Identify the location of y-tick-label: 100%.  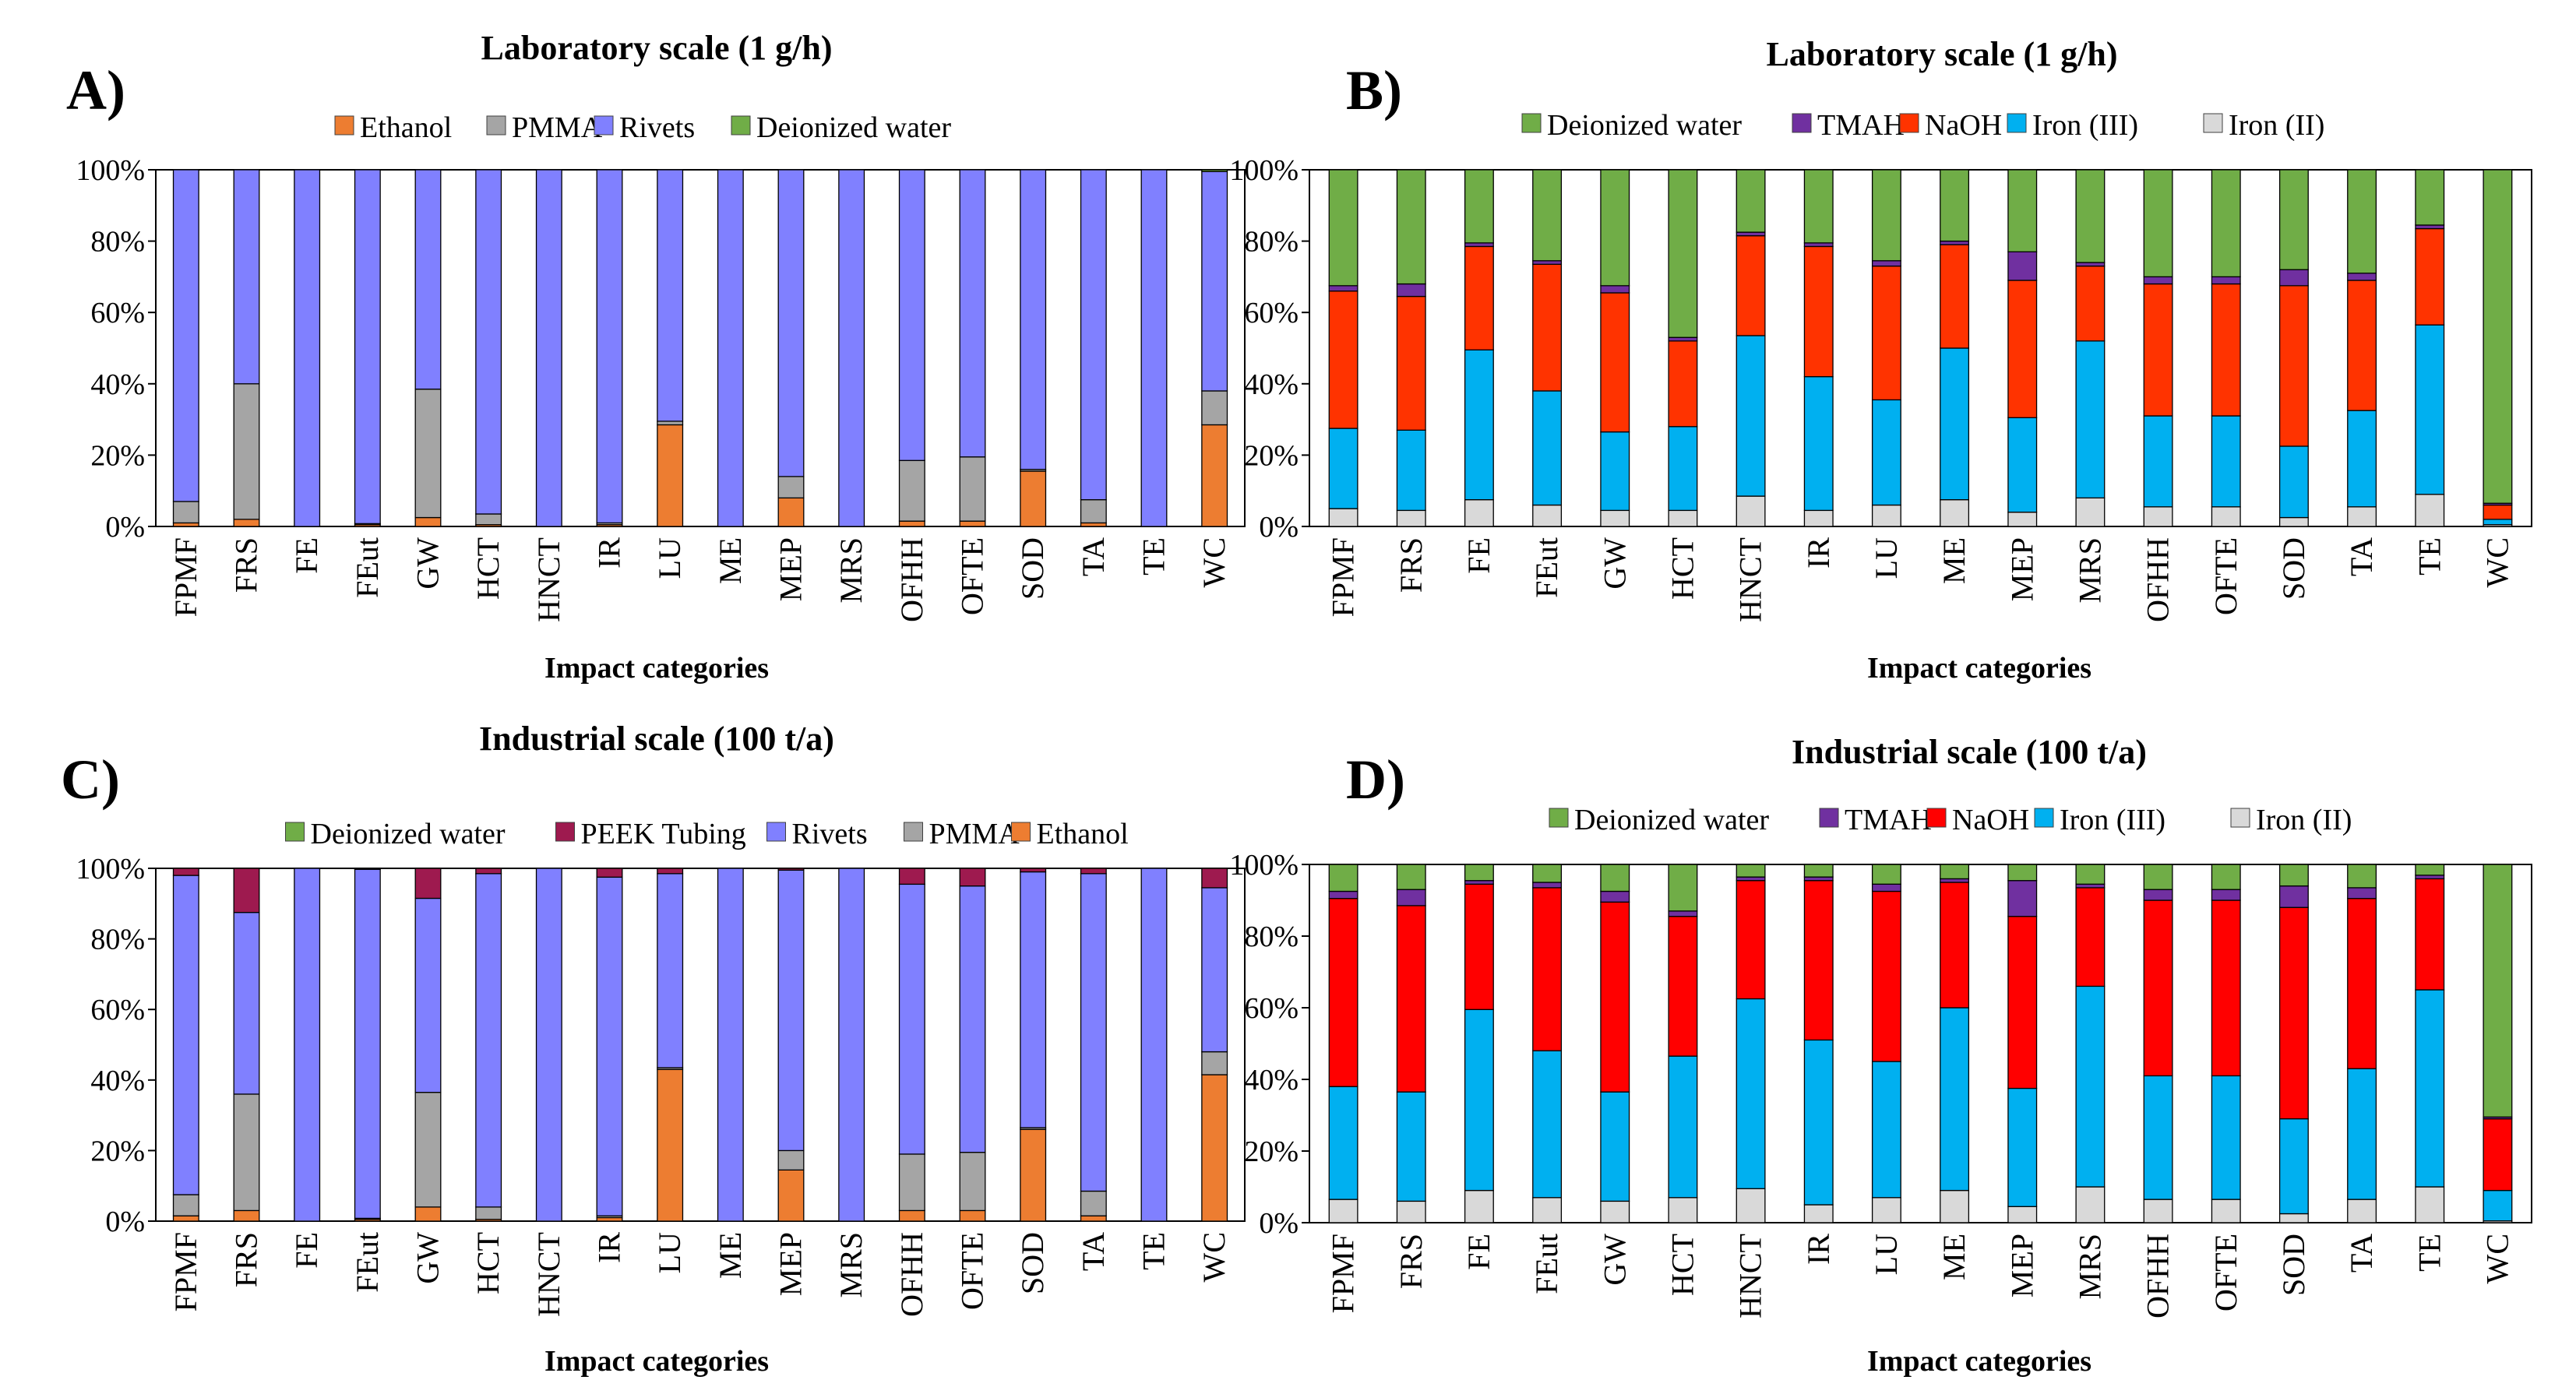
(1264, 170).